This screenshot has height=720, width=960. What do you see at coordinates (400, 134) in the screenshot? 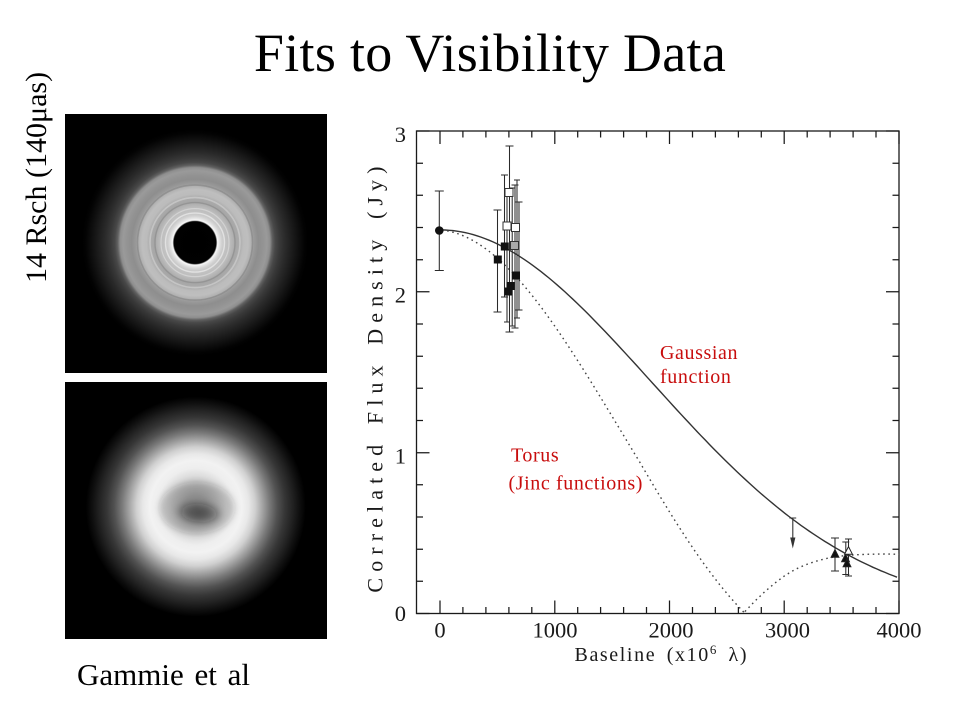
I see `svg-text: 3` at bounding box center [400, 134].